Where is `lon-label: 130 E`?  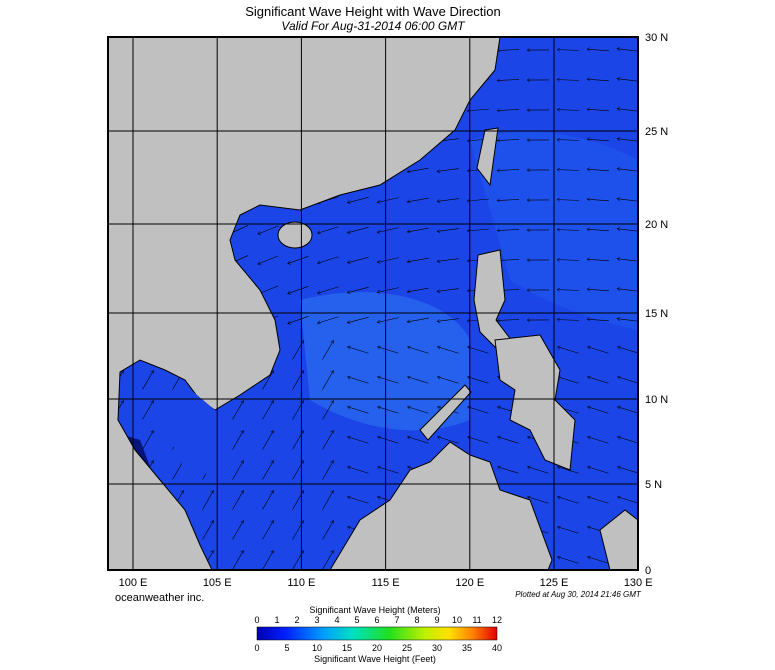 lon-label: 130 E is located at coordinates (638, 583).